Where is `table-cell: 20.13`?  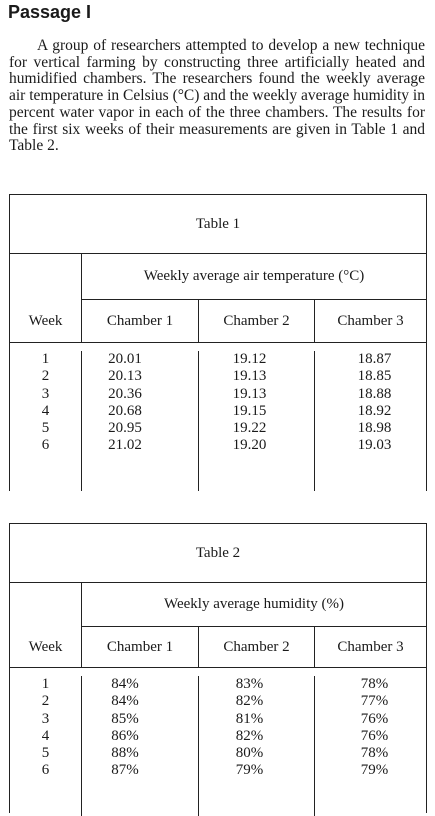
table-cell: 20.13 is located at coordinates (125, 376).